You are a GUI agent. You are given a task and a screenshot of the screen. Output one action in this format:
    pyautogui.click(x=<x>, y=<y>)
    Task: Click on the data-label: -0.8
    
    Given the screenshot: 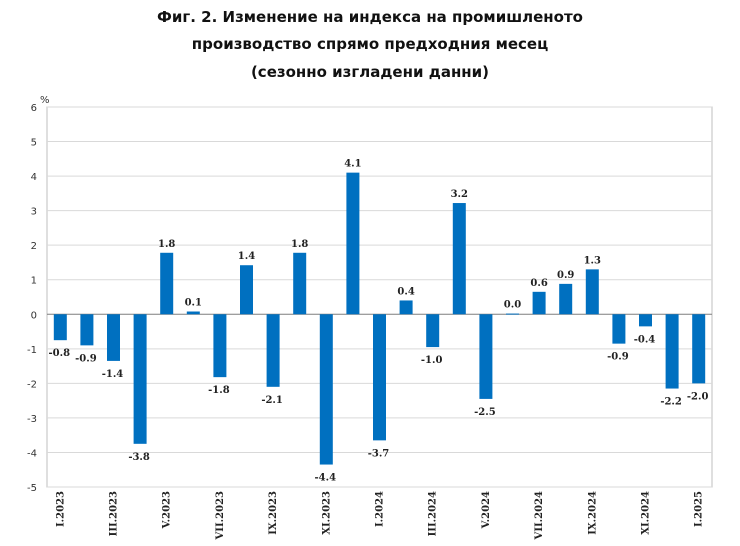 What is the action you would take?
    pyautogui.click(x=60, y=353)
    